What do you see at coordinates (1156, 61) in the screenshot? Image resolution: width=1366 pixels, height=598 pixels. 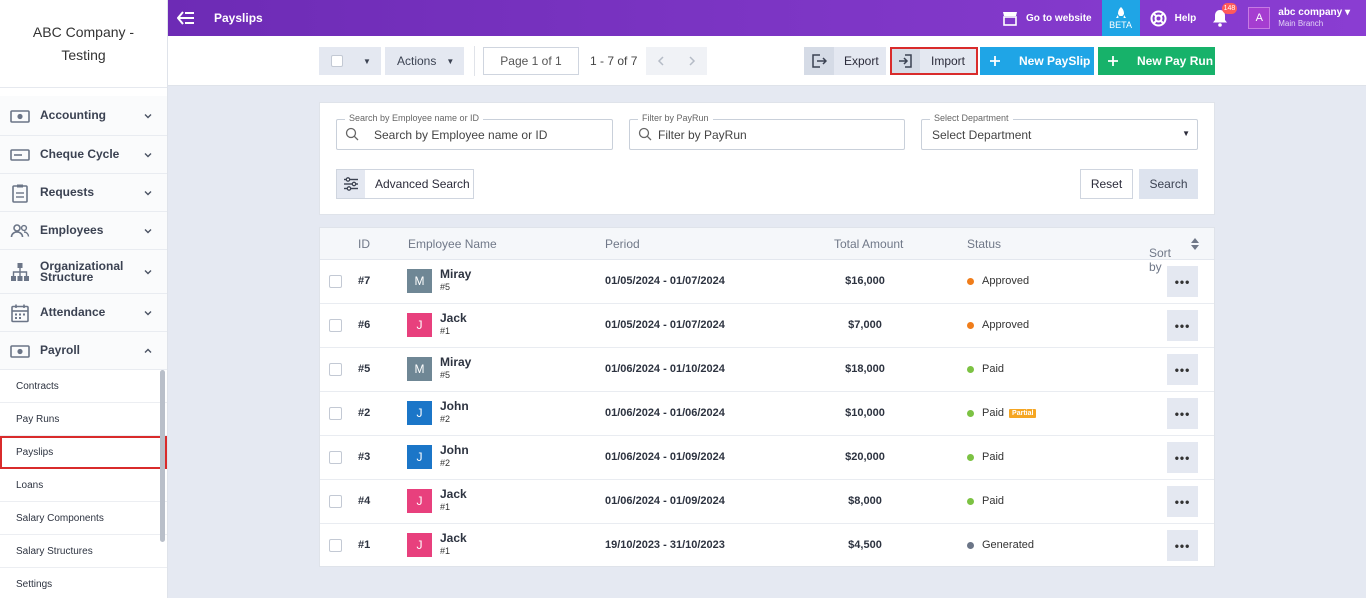 I see `new-pay-run-button: New Pay Run` at bounding box center [1156, 61].